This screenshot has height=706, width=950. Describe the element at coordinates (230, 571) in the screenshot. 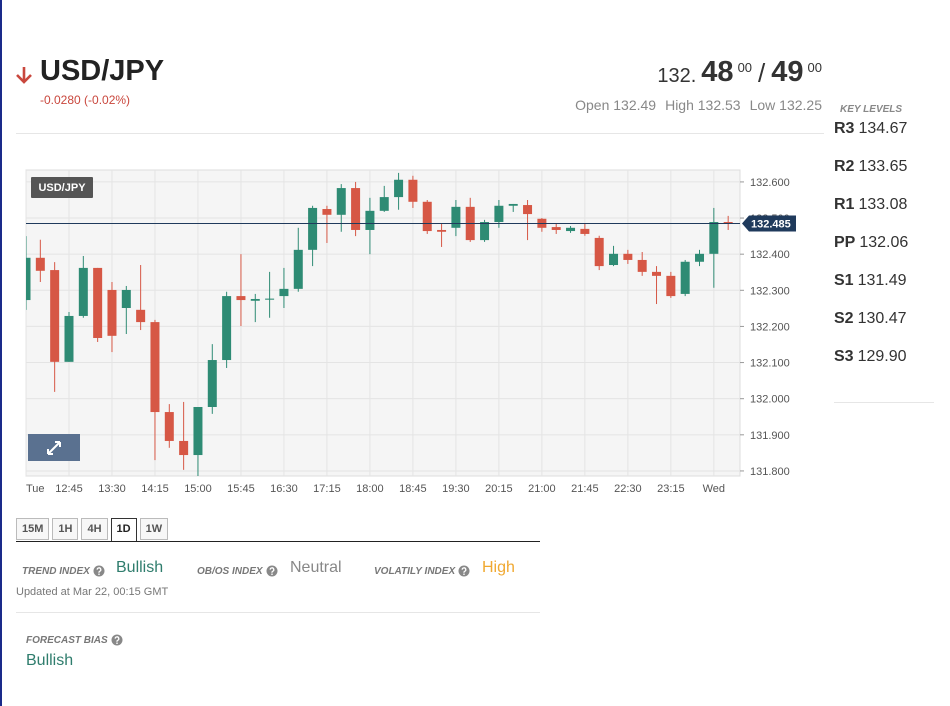

I see `index-label: OB/OS INDEX` at that location.